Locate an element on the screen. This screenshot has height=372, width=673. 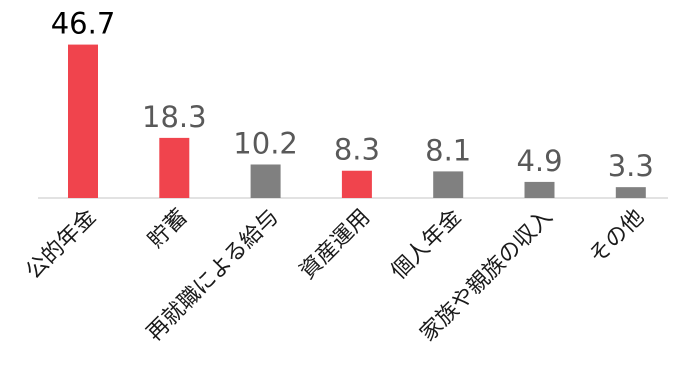
data-label-4: 8.3 is located at coordinates (357, 150).